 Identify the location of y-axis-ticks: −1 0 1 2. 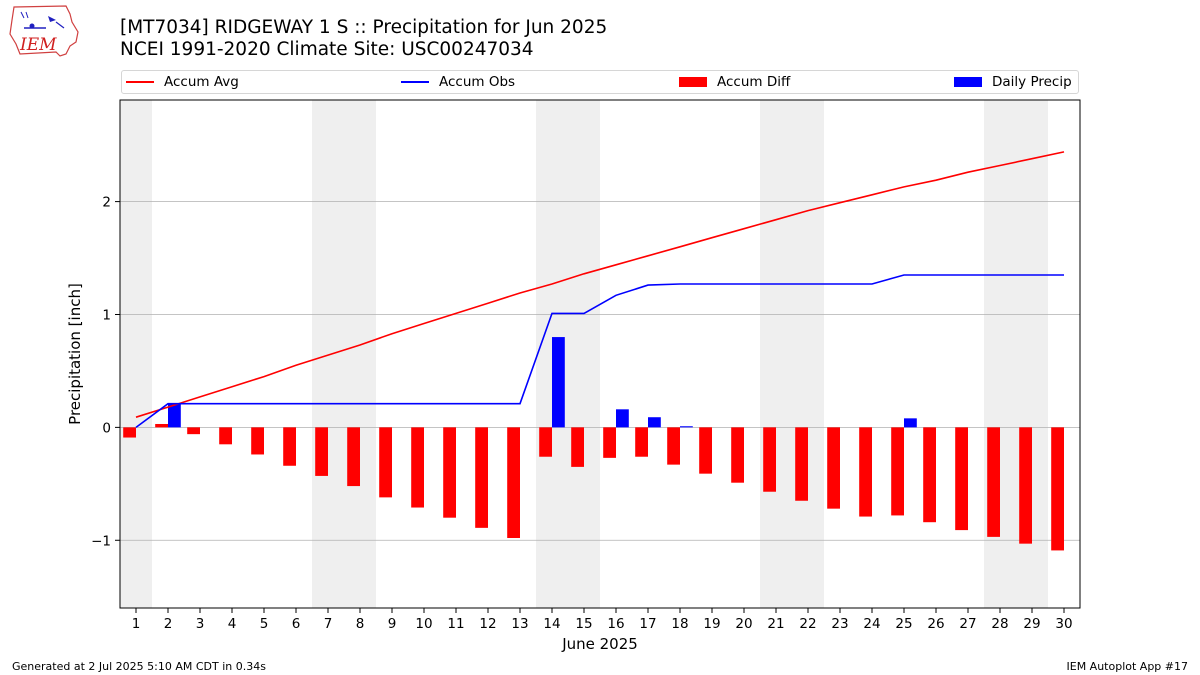
(105, 372).